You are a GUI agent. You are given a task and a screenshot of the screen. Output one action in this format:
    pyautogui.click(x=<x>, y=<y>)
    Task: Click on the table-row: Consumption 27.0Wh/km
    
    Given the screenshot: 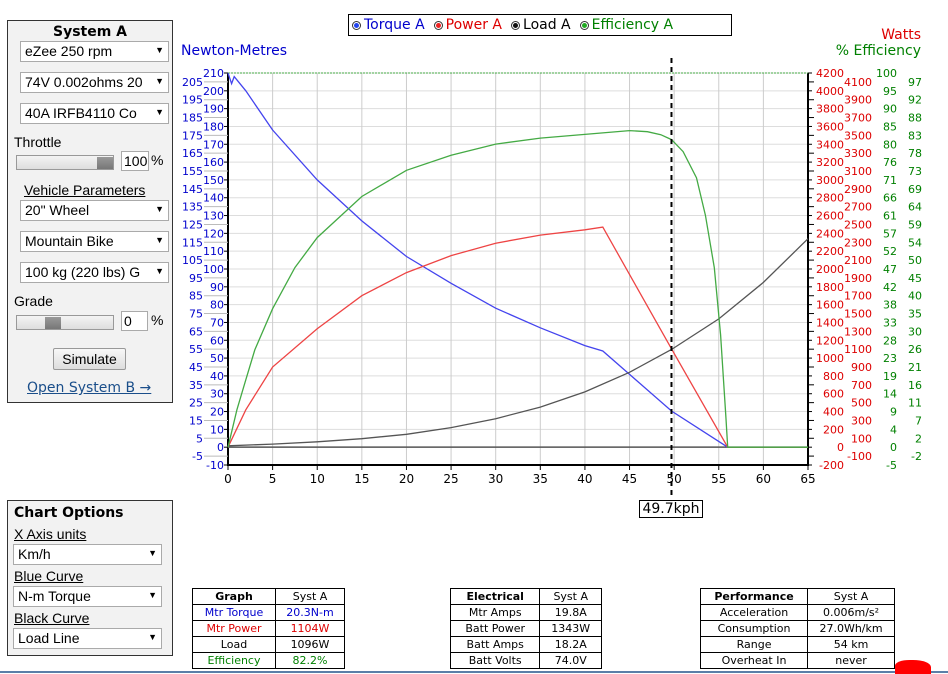 What is the action you would take?
    pyautogui.click(x=797, y=628)
    